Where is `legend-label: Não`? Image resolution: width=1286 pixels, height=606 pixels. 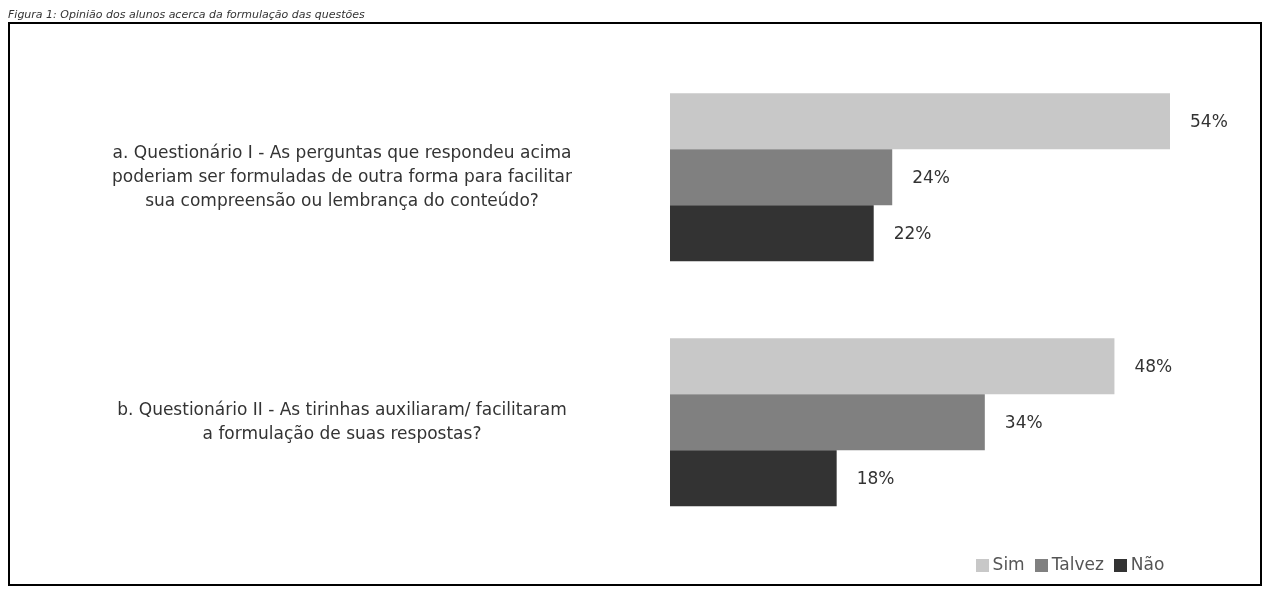 legend-label: Não is located at coordinates (1147, 564).